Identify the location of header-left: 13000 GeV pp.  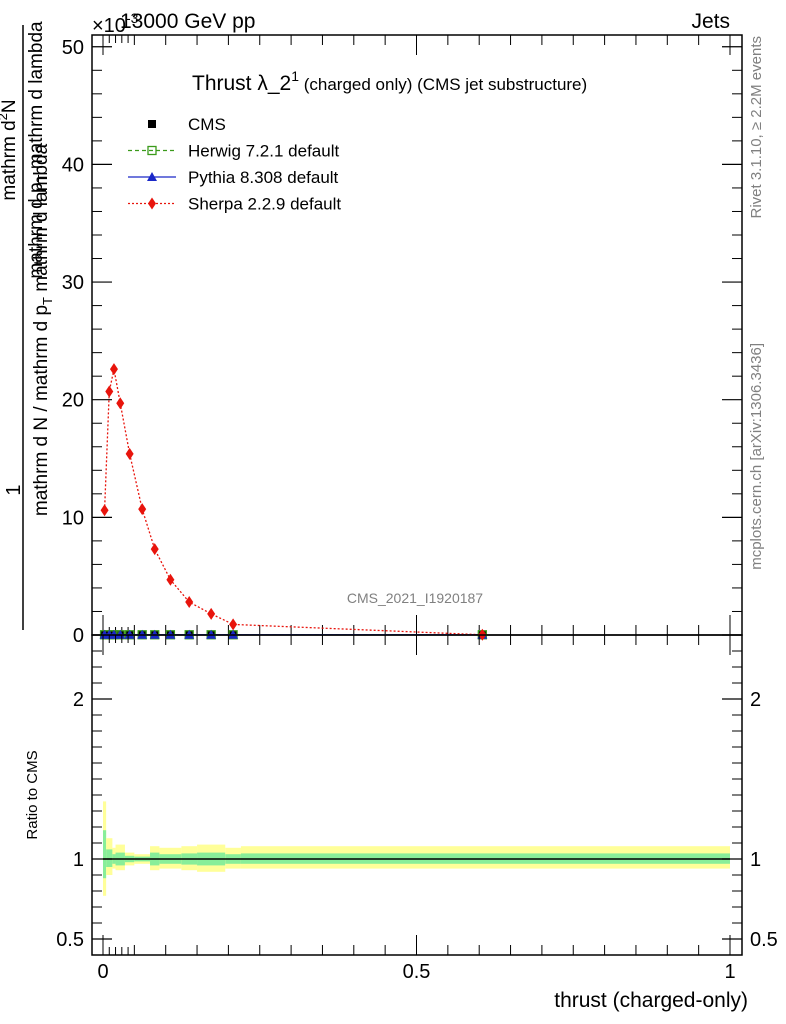
(187, 21).